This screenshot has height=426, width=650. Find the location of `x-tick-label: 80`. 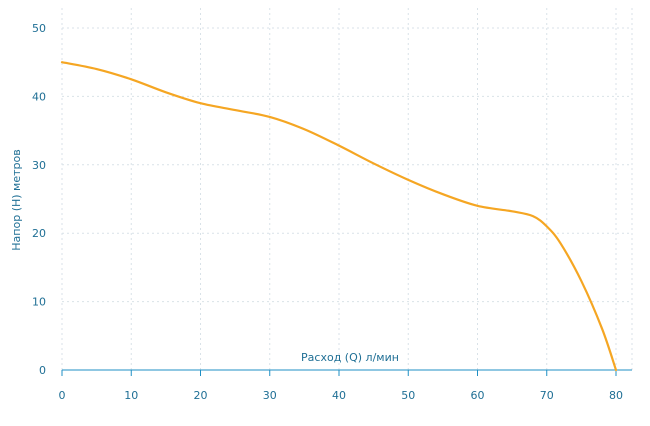

x-tick-label: 80 is located at coordinates (616, 395).